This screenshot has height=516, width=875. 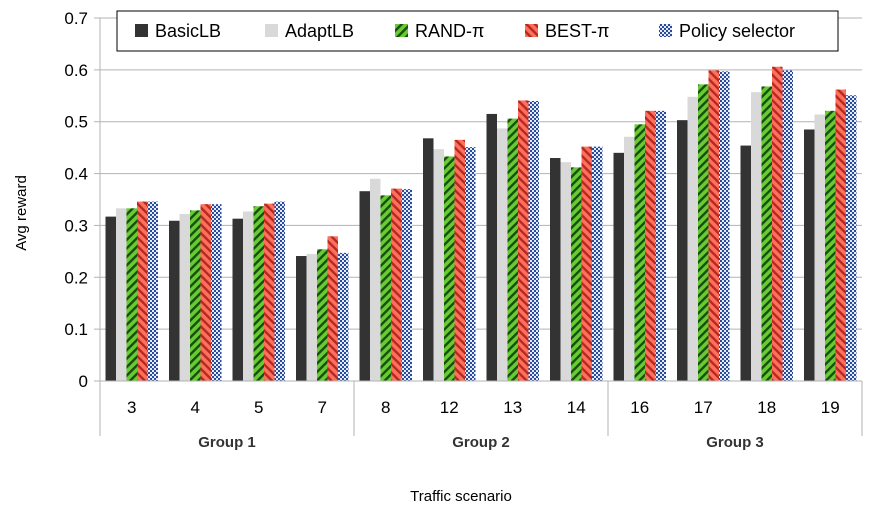 I want to click on y-tick-label: 0.3, so click(x=76, y=225).